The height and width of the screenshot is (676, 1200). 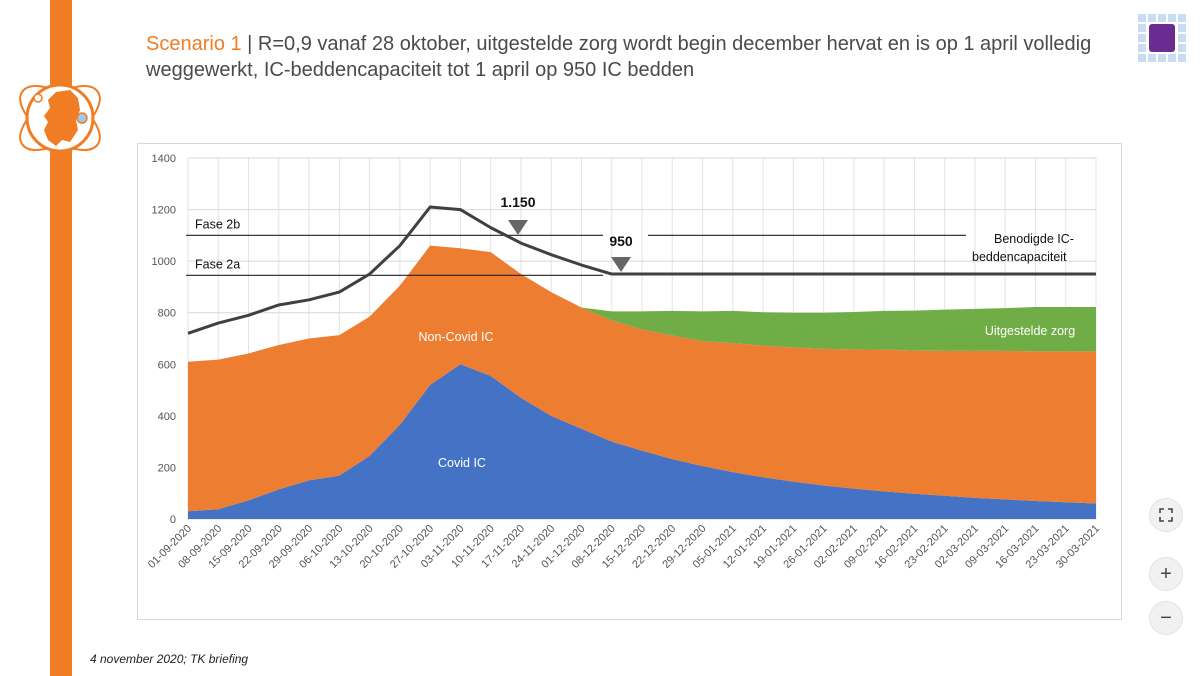 What do you see at coordinates (167, 417) in the screenshot?
I see `y-tick-label: 400` at bounding box center [167, 417].